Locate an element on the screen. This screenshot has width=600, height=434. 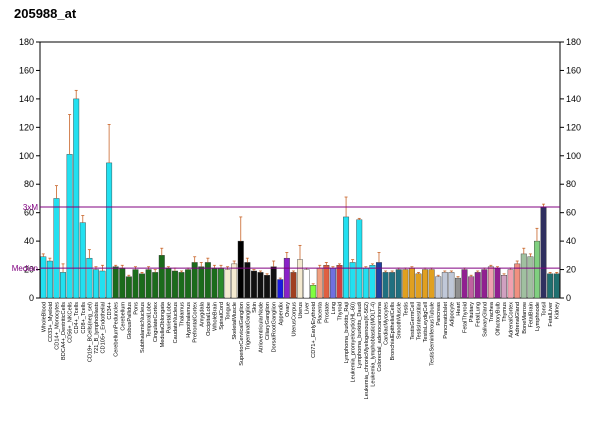
x-tick-label: CD56+_NKCells is located at coordinates (71, 322).